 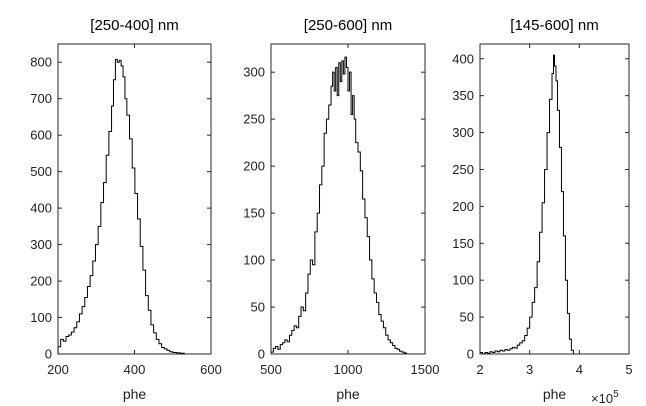 I want to click on chart-title: [250-400] nm, so click(x=134, y=25).